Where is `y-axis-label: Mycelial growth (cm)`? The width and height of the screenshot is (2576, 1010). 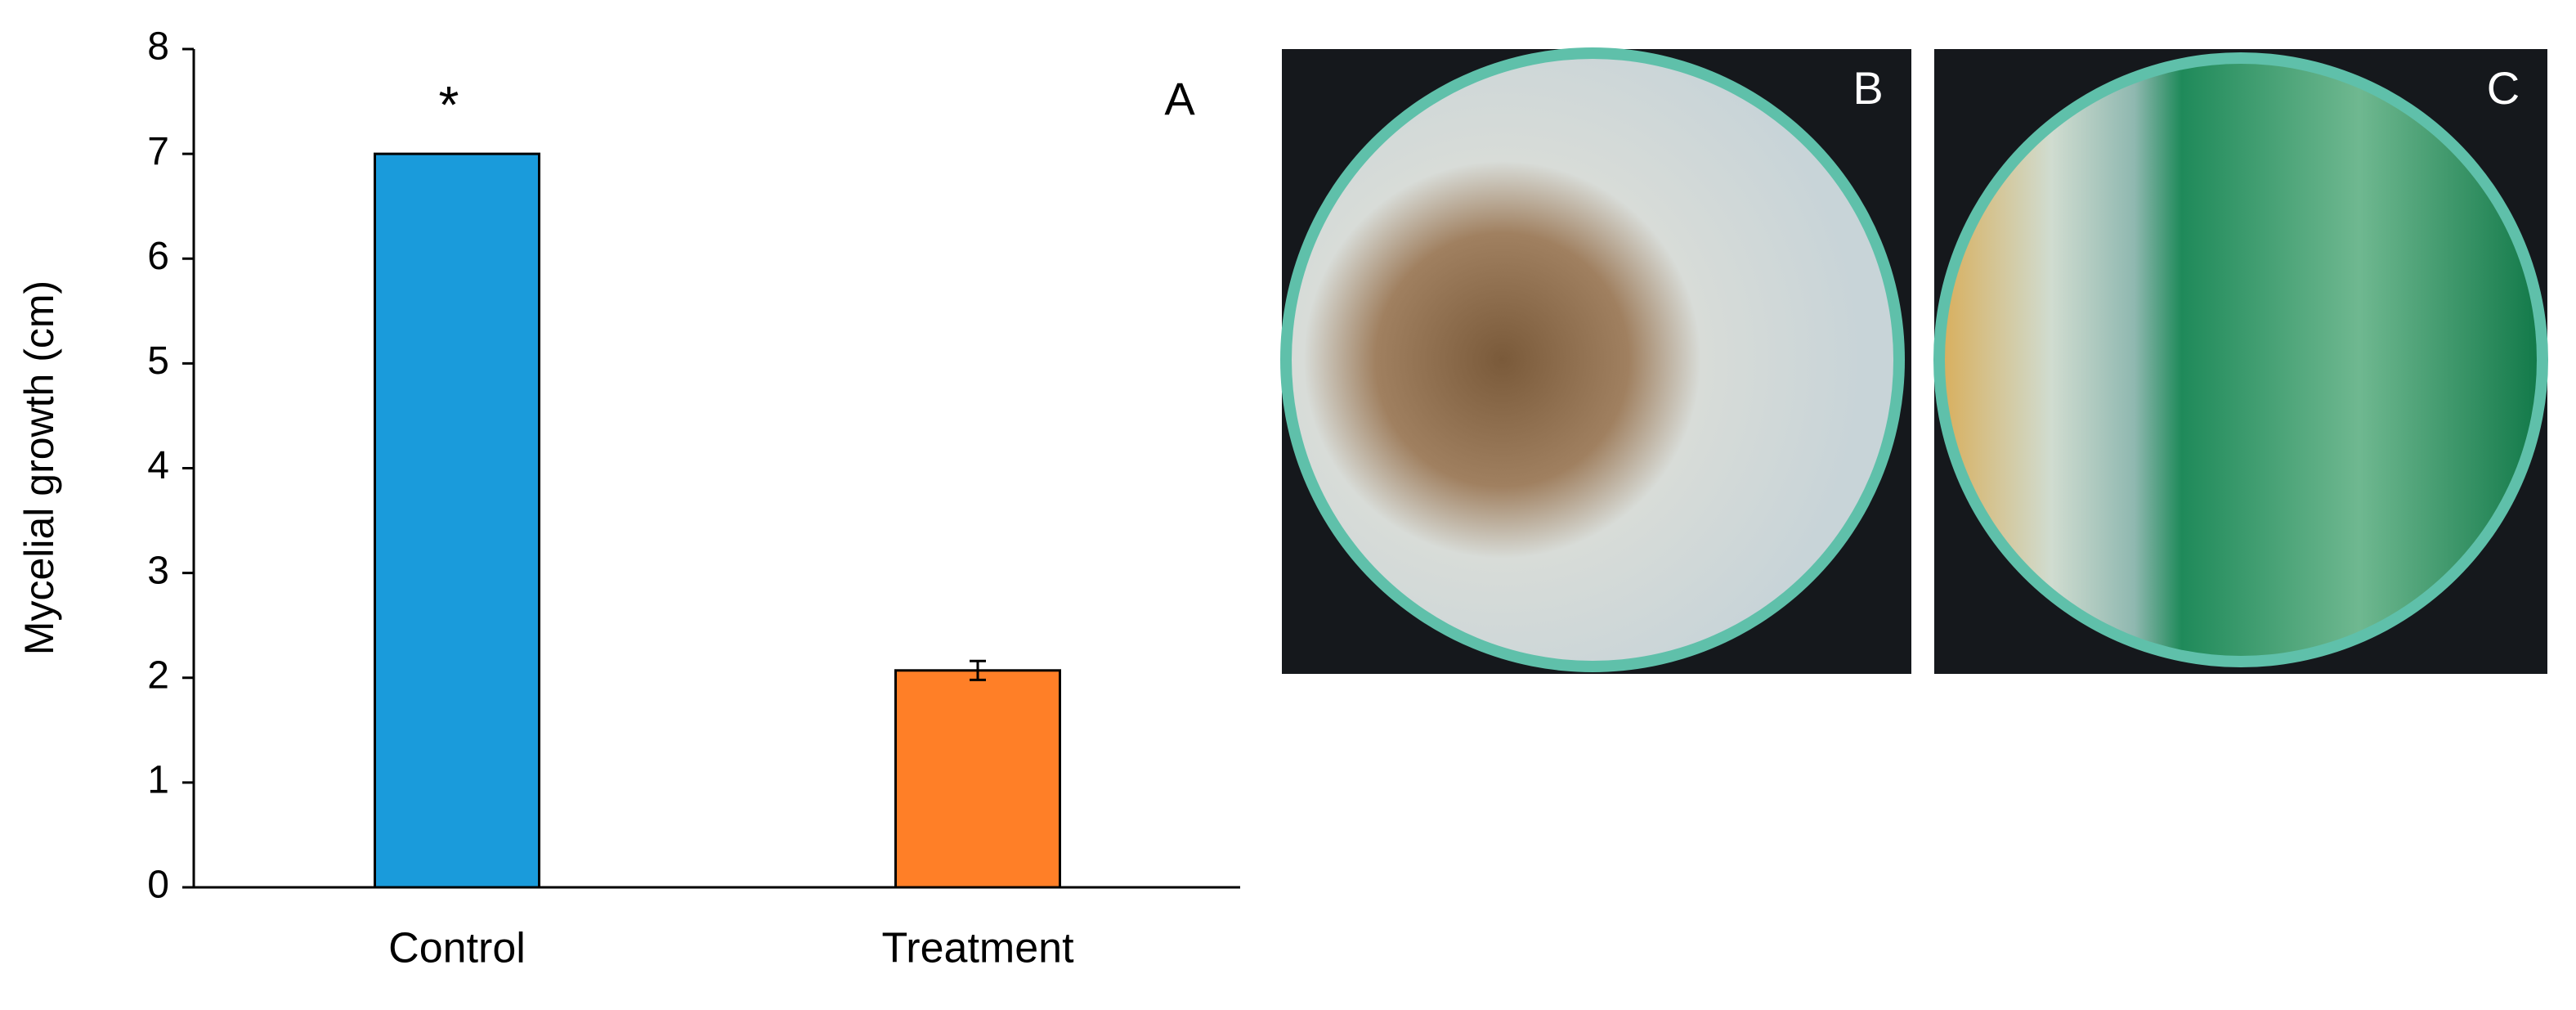 y-axis-label: Mycelial growth (cm) is located at coordinates (39, 468).